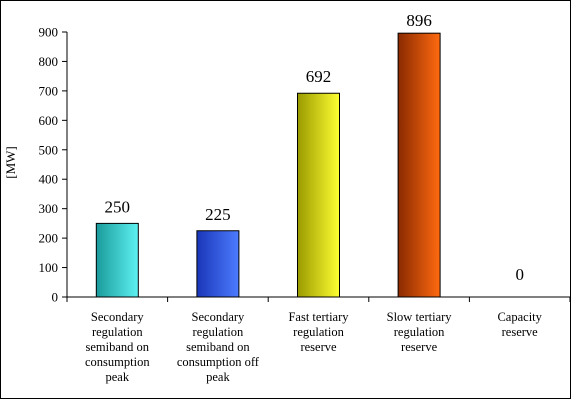 The image size is (571, 403). I want to click on bar-value-label: 692, so click(319, 76).